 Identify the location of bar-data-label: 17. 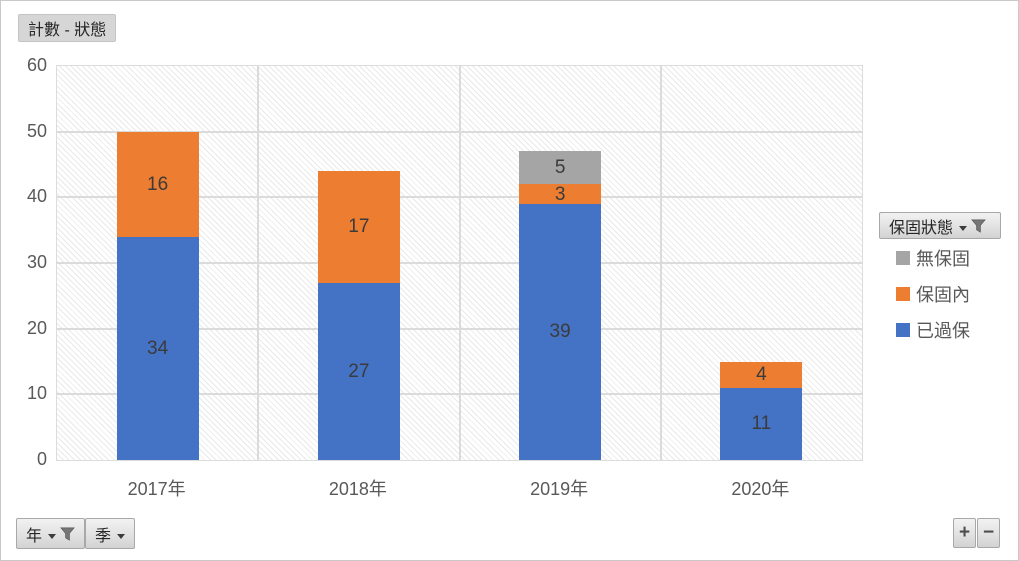
(359, 227).